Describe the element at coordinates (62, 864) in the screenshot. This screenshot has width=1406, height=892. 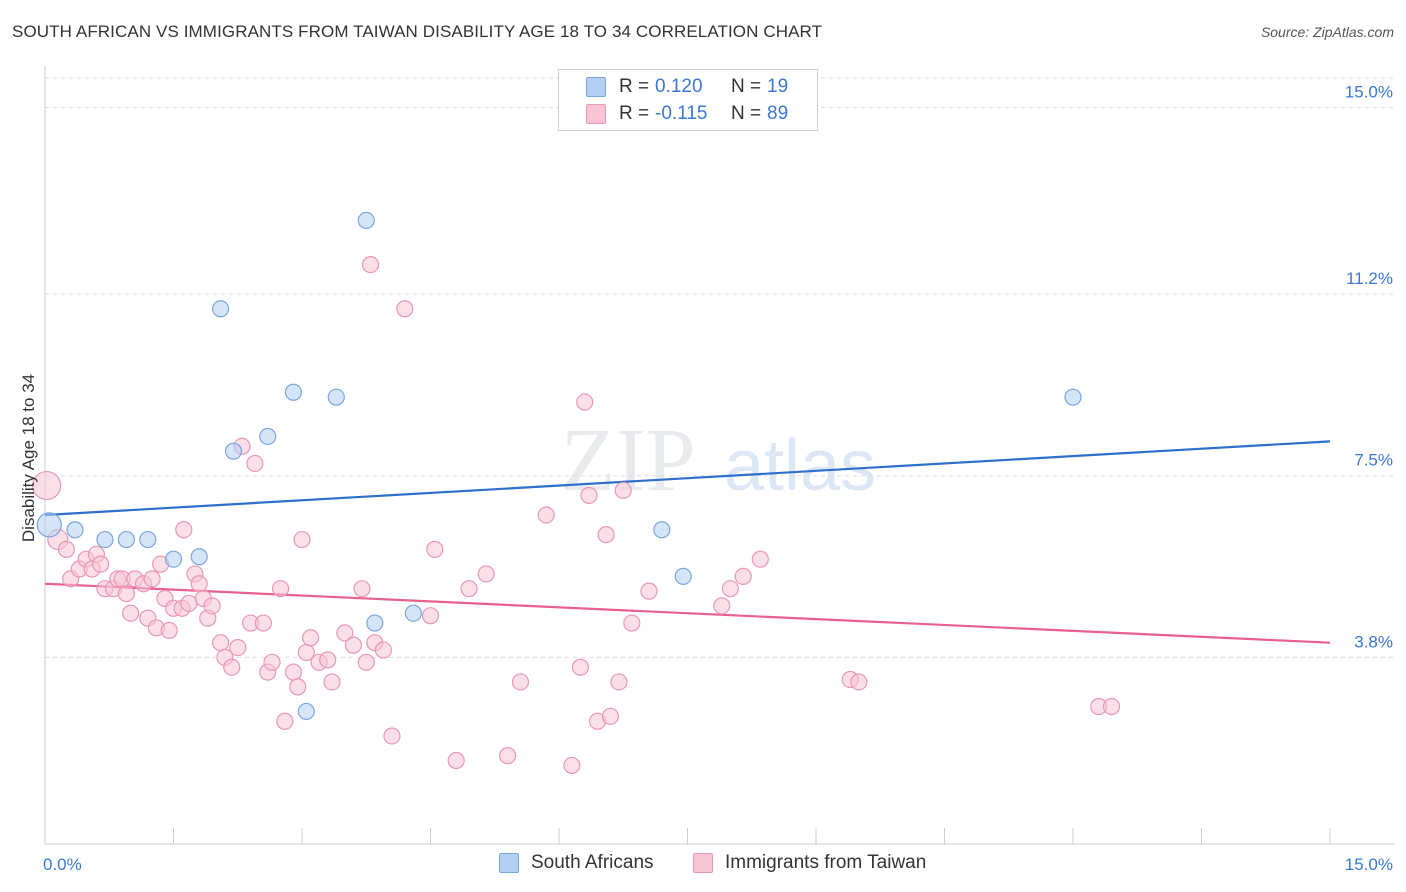
I see `x-tick-label: 0.0%` at that location.